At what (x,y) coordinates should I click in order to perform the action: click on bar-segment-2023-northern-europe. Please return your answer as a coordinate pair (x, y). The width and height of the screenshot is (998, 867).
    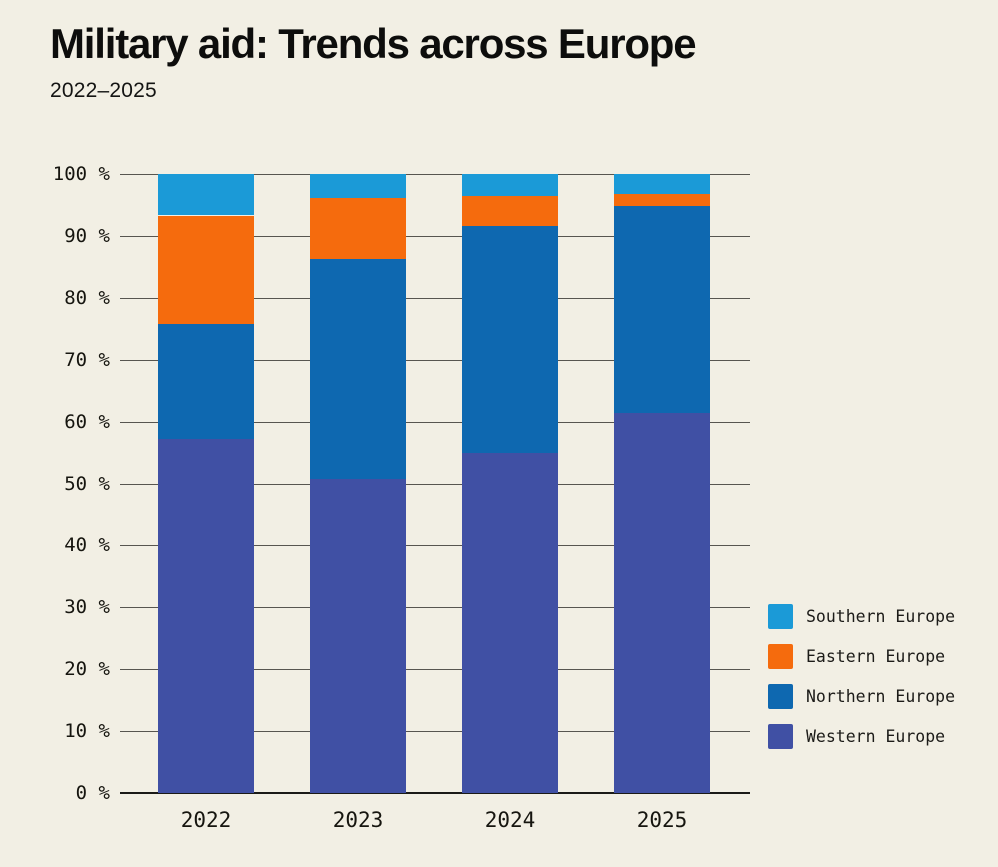
    Looking at the image, I should click on (358, 369).